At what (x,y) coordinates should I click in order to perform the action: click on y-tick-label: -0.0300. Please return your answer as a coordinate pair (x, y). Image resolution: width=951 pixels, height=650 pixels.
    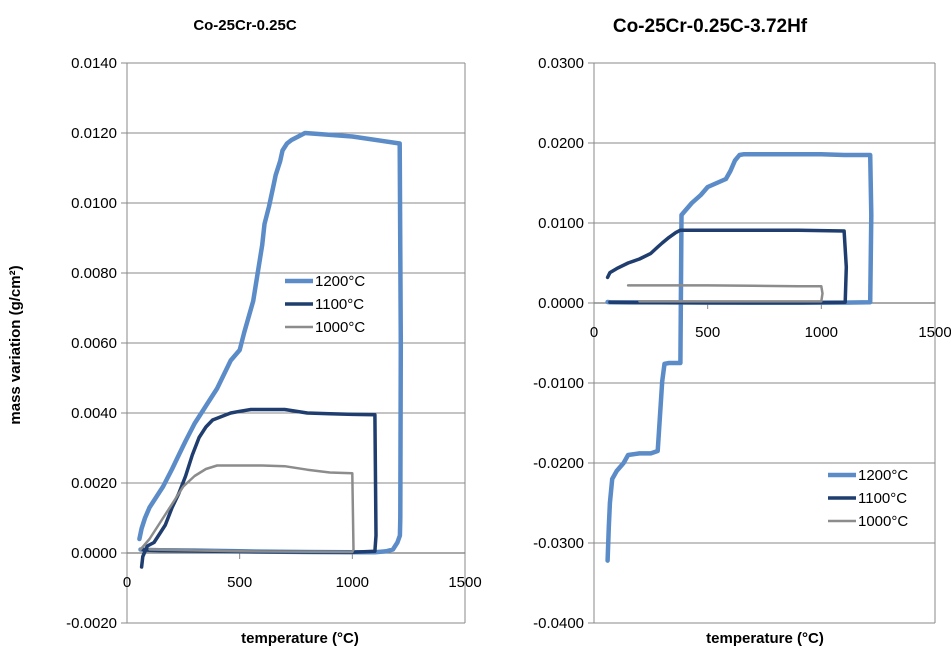
    Looking at the image, I should click on (558, 543).